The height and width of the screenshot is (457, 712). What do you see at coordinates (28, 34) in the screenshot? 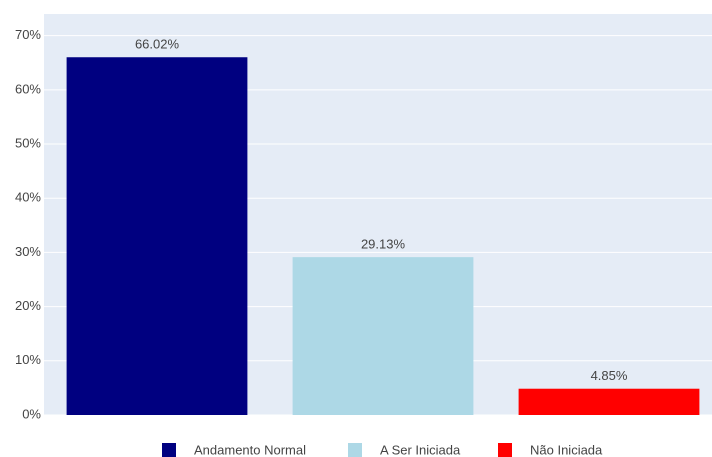
I see `y-tick-label: 70%` at bounding box center [28, 34].